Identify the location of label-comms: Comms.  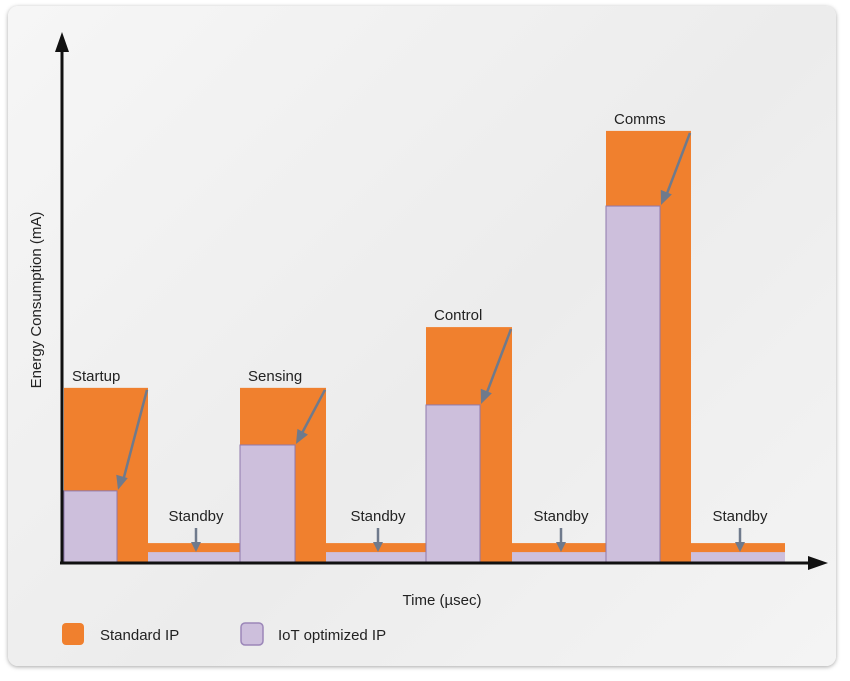
(640, 119).